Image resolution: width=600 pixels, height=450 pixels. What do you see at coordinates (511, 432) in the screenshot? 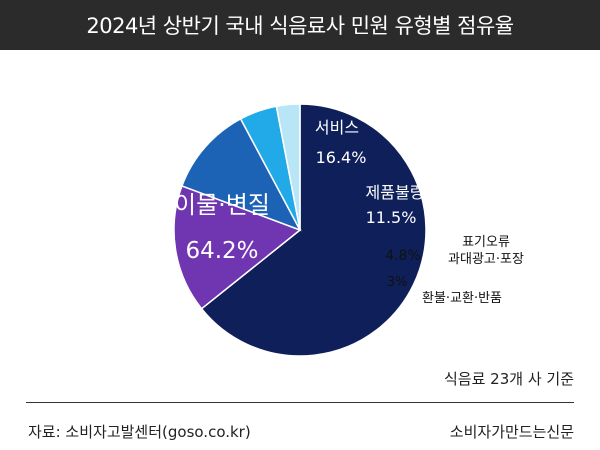
I see `publisher-name: 소비자가만드는신문` at bounding box center [511, 432].